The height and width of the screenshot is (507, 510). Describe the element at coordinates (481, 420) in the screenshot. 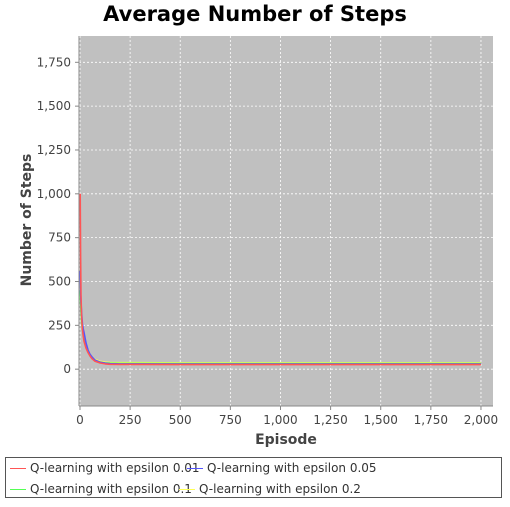

I see `x-tick-label: 2,000` at that location.